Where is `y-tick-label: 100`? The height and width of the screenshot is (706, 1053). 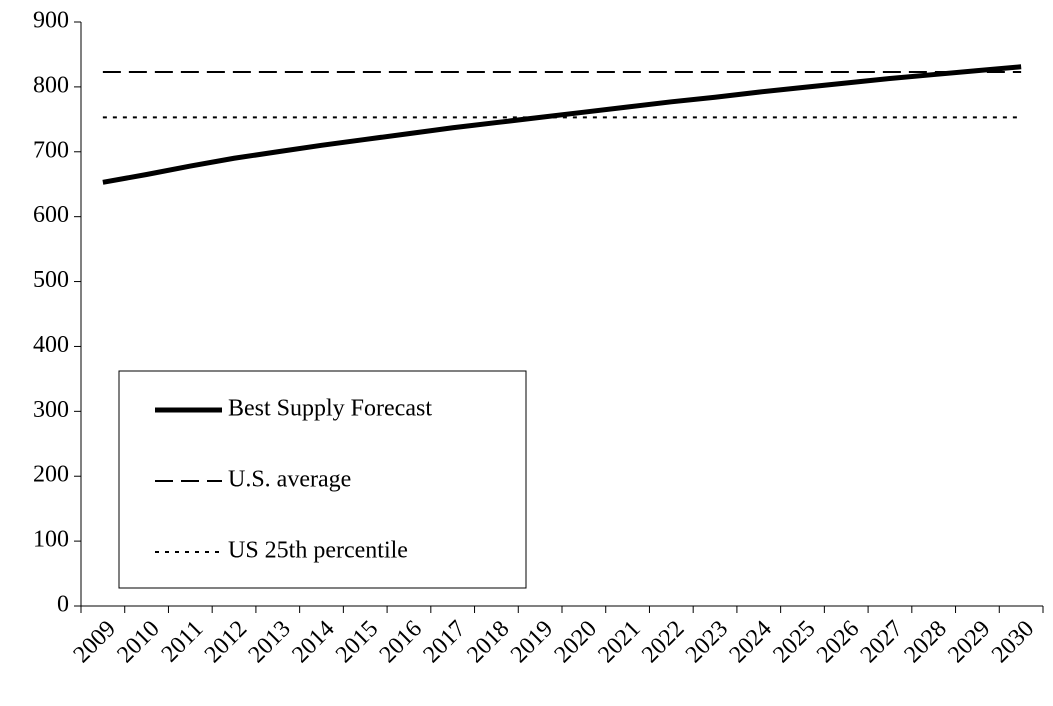 y-tick-label: 100 is located at coordinates (51, 540).